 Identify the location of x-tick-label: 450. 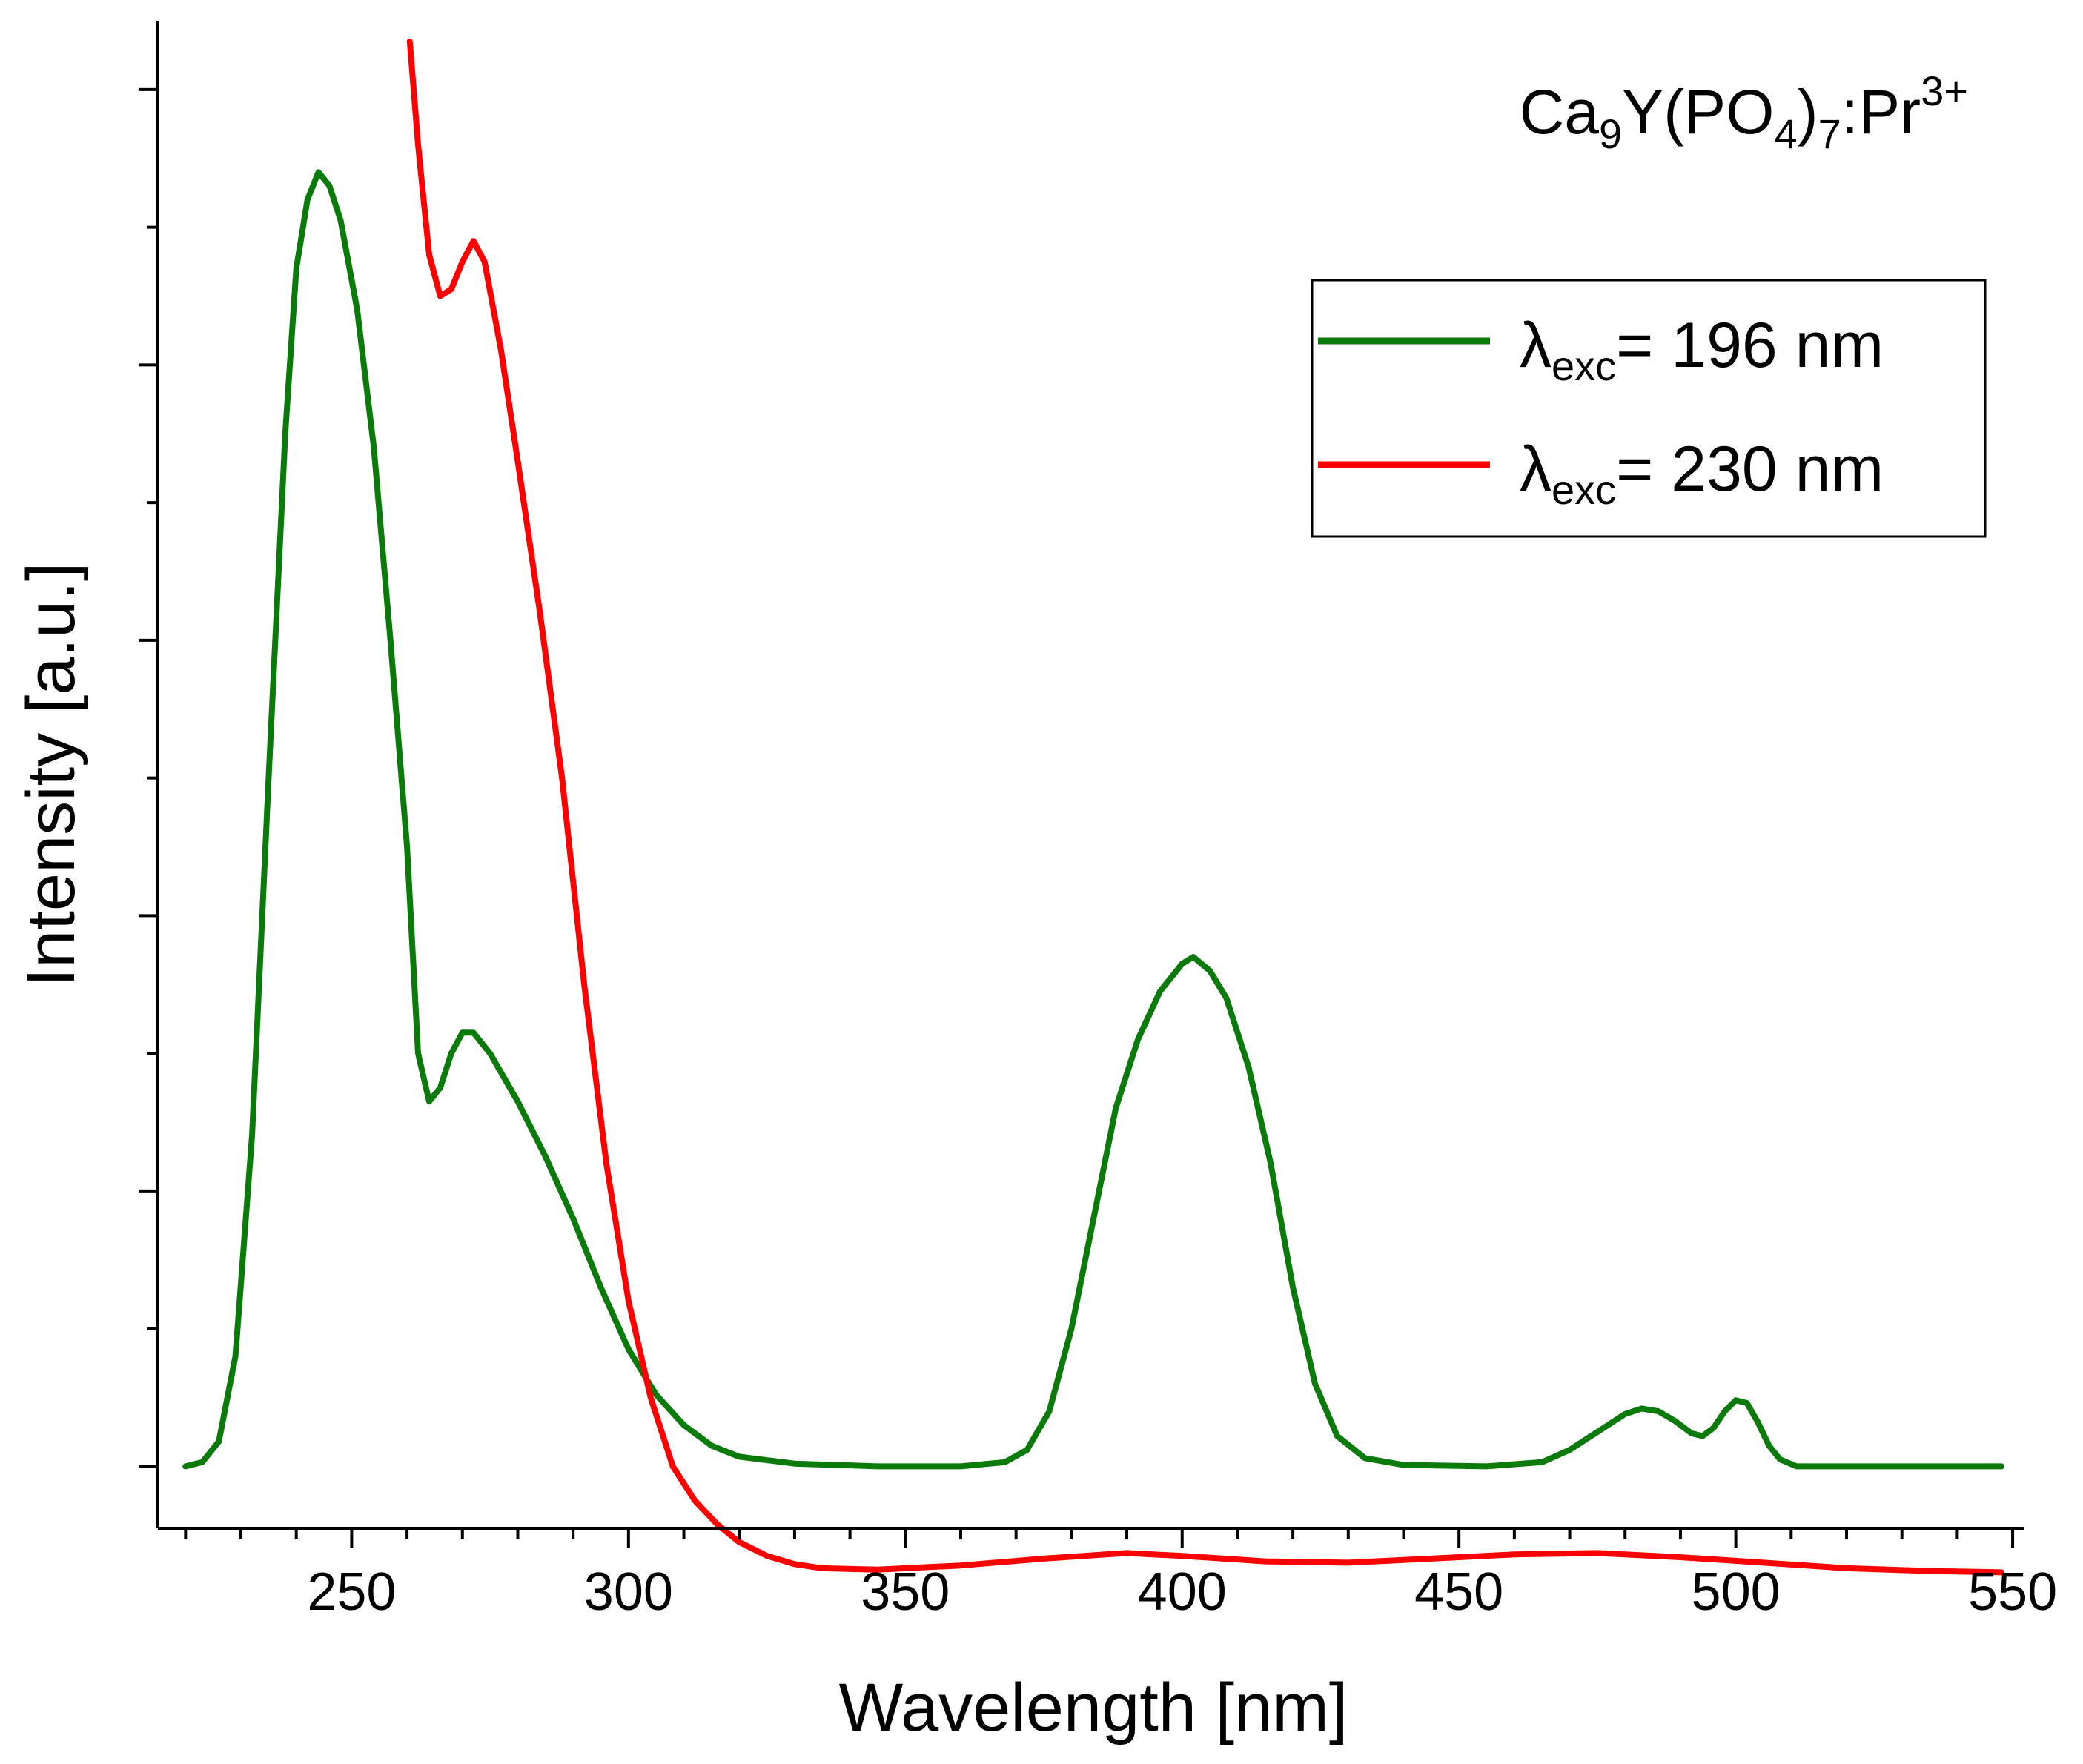
(1458, 1592).